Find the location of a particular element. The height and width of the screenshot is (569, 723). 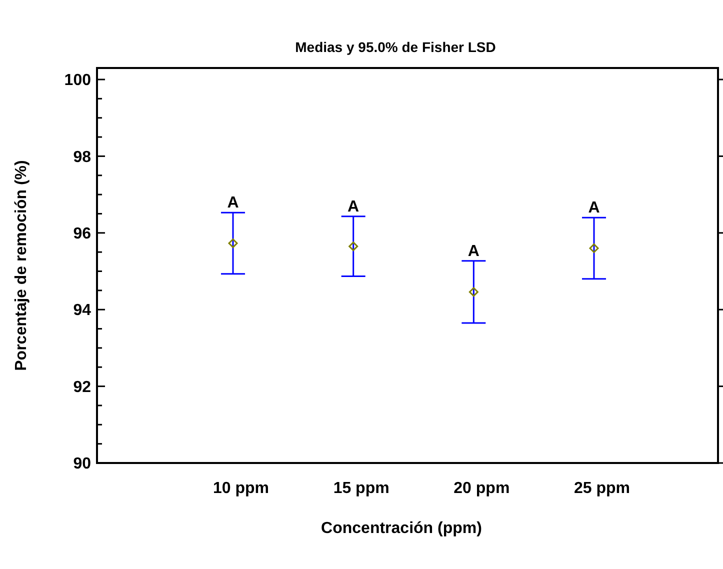

y-tick-label: 96 is located at coordinates (82, 234).